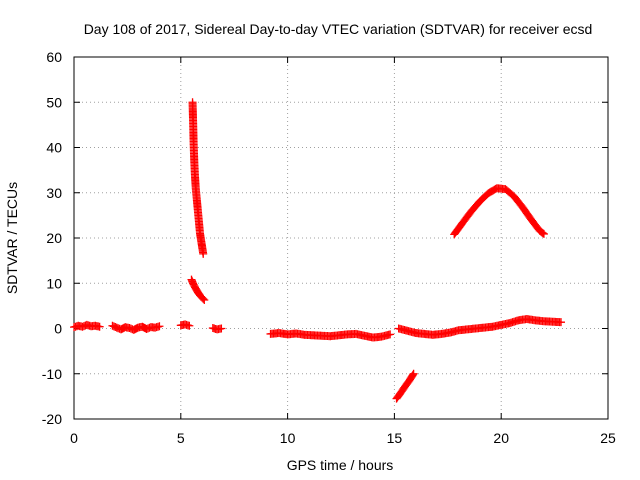 The width and height of the screenshot is (640, 480). What do you see at coordinates (12, 238) in the screenshot?
I see `y-axis-label: SDTVAR / TECUs` at bounding box center [12, 238].